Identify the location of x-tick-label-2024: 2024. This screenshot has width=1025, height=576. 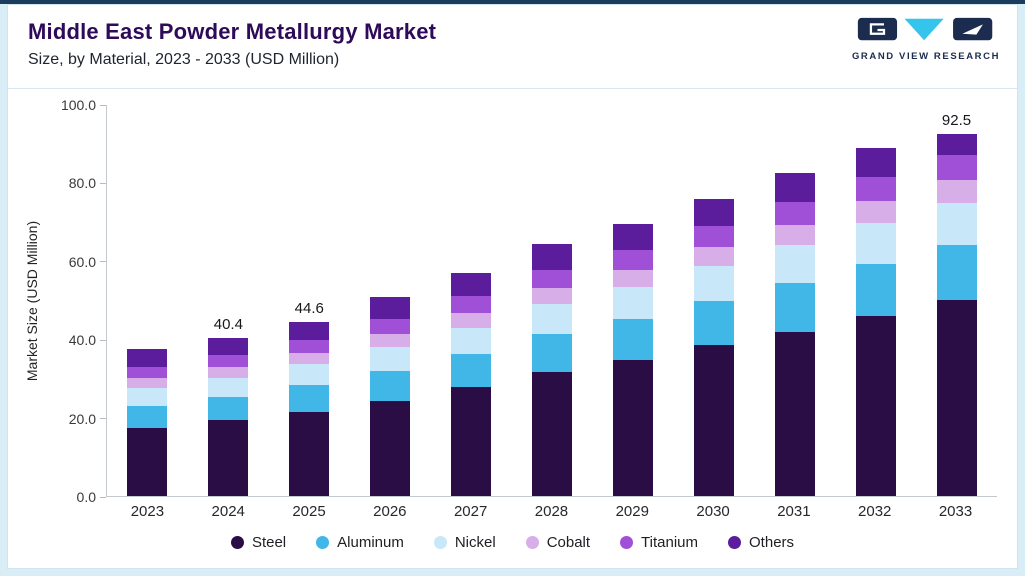
(228, 511).